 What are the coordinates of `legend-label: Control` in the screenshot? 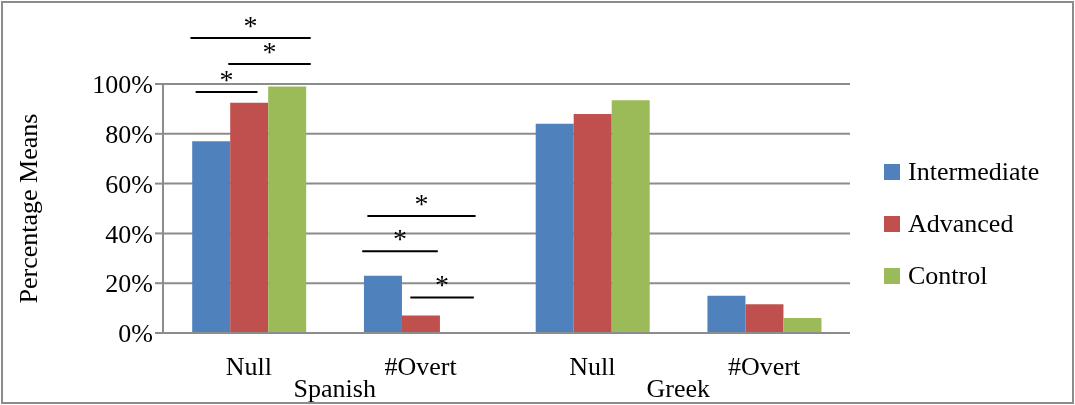 It's located at (948, 276).